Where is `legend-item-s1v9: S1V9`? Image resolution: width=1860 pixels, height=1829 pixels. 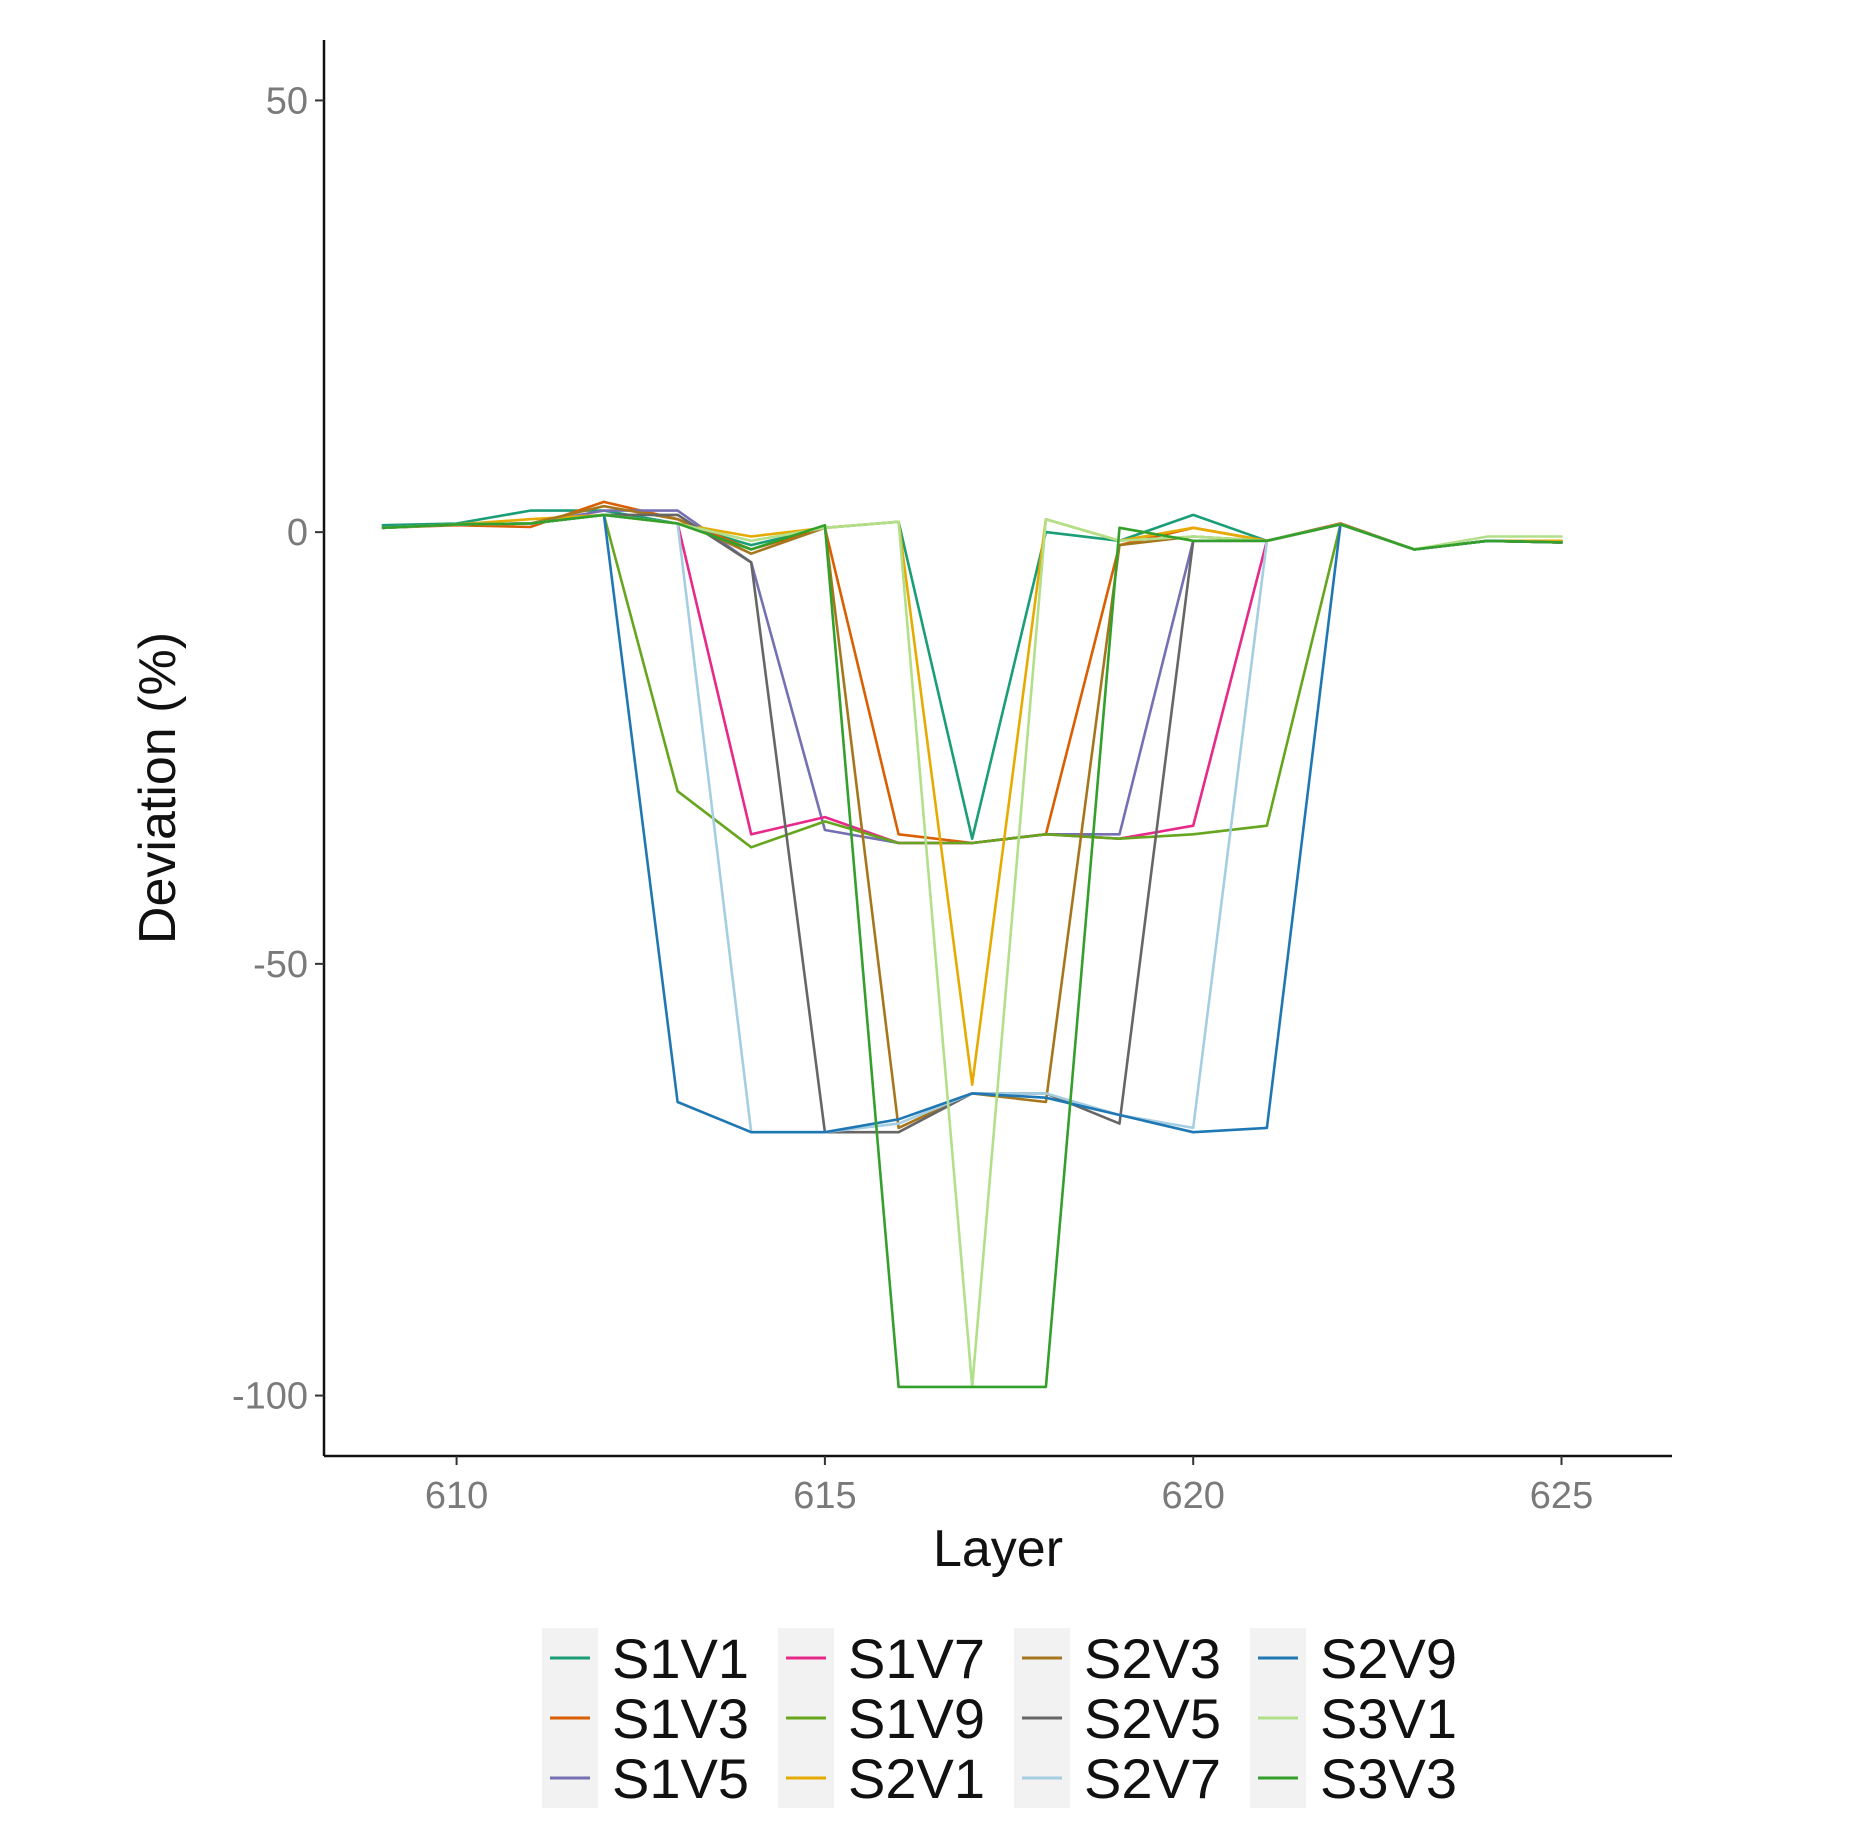 legend-item-s1v9: S1V9 is located at coordinates (881, 1718).